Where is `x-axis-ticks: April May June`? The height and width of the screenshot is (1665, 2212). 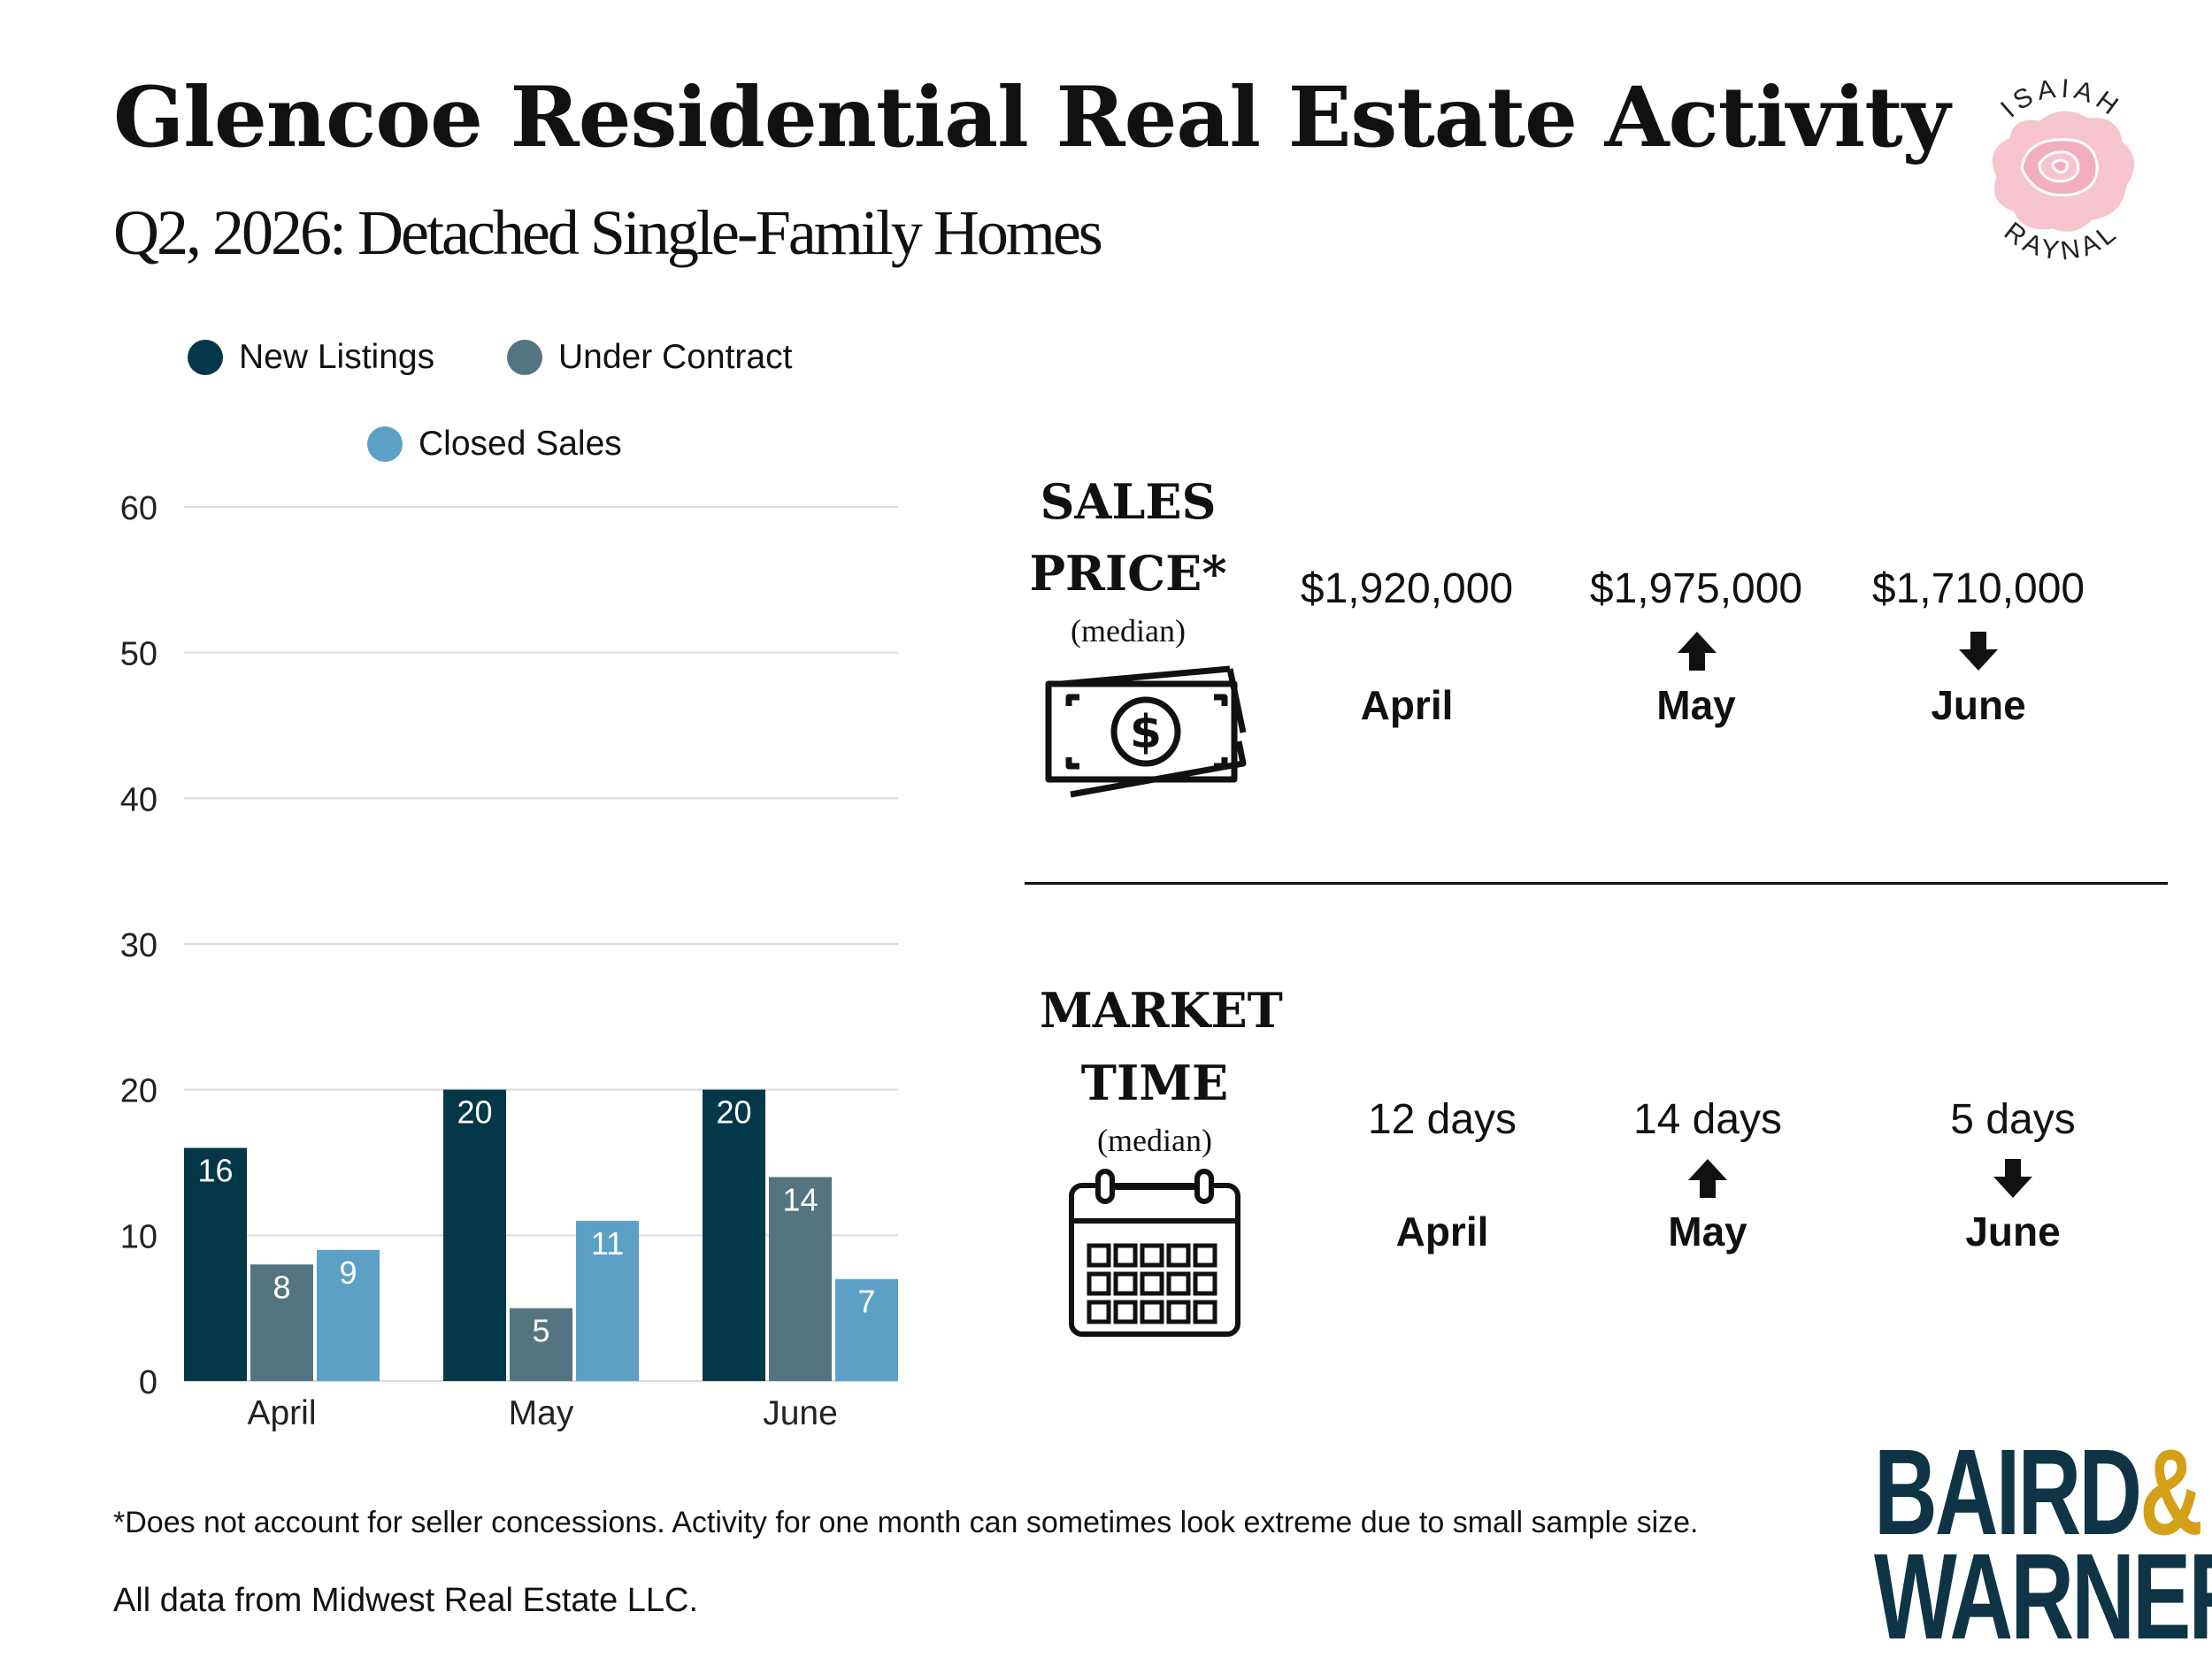
x-axis-ticks: April May June is located at coordinates (542, 1413).